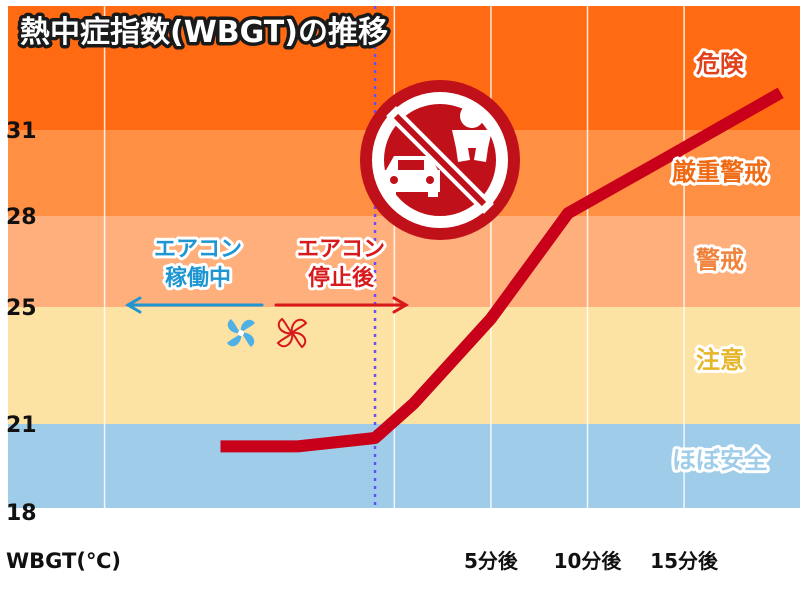  Describe the element at coordinates (720, 360) in the screenshot. I see `zone-label: 注意` at that location.